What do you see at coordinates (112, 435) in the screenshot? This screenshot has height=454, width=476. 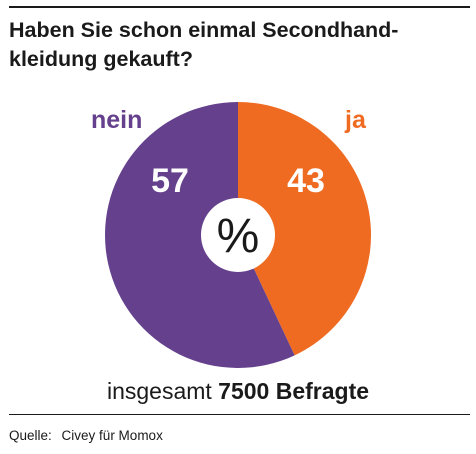 I see `source-text: Civey für Momox` at bounding box center [112, 435].